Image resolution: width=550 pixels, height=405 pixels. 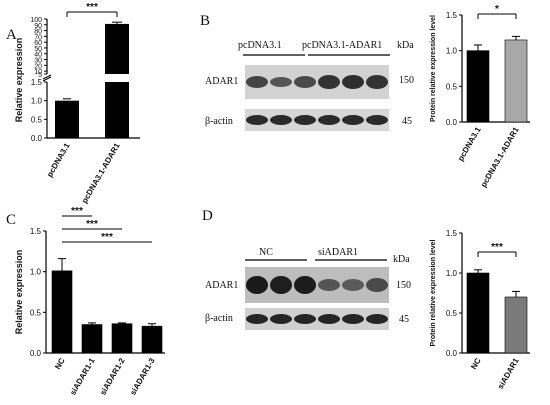 What do you see at coordinates (40, 75) in the screenshot?
I see `y-tick-label: 5` at bounding box center [40, 75].